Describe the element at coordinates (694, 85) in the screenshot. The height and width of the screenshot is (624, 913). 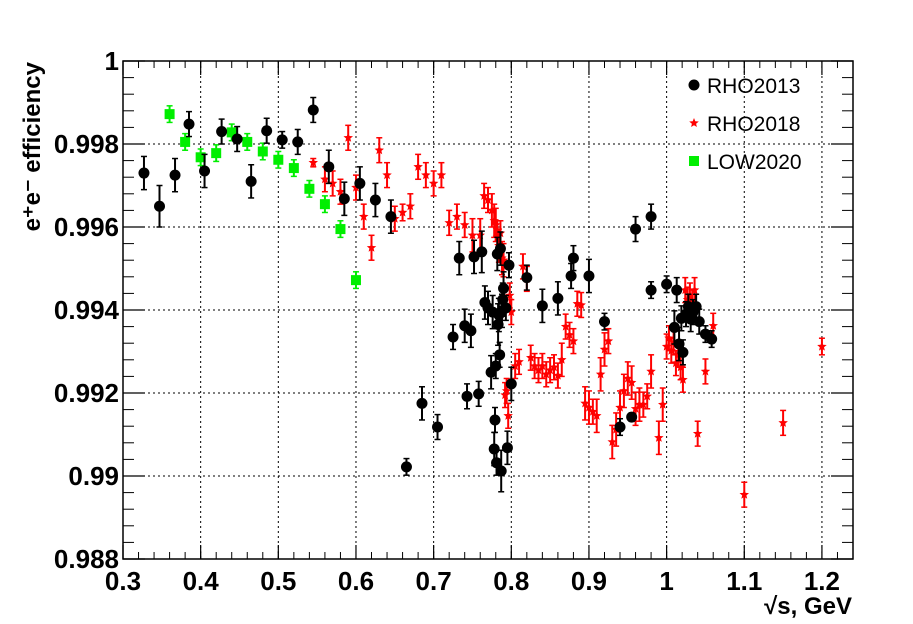
I see `legend-marker-rho2013` at that location.